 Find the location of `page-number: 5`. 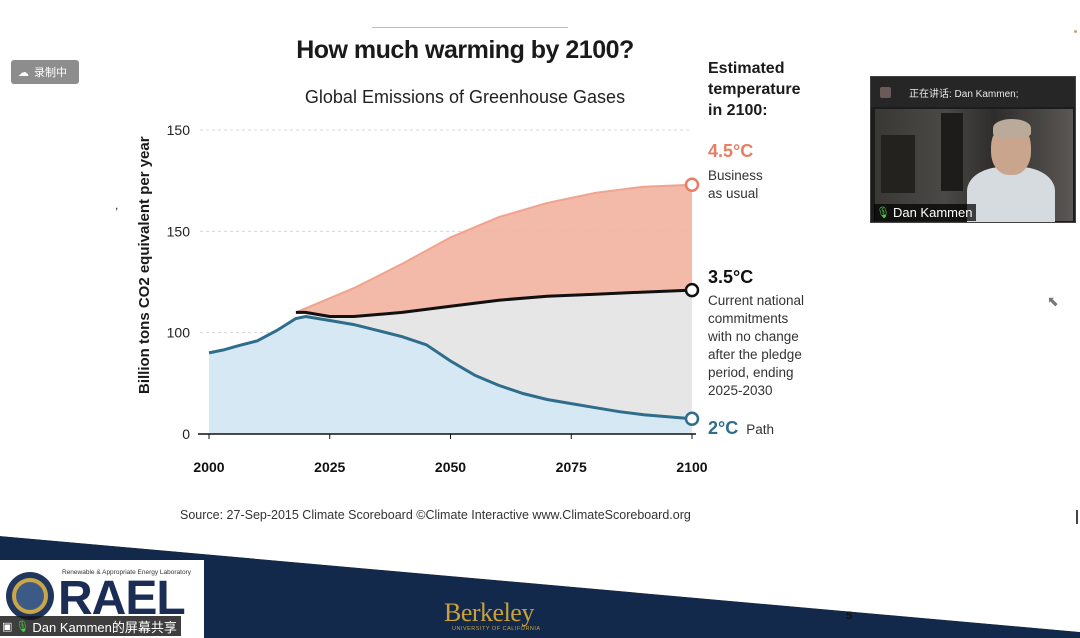

page-number: 5 is located at coordinates (849, 616).